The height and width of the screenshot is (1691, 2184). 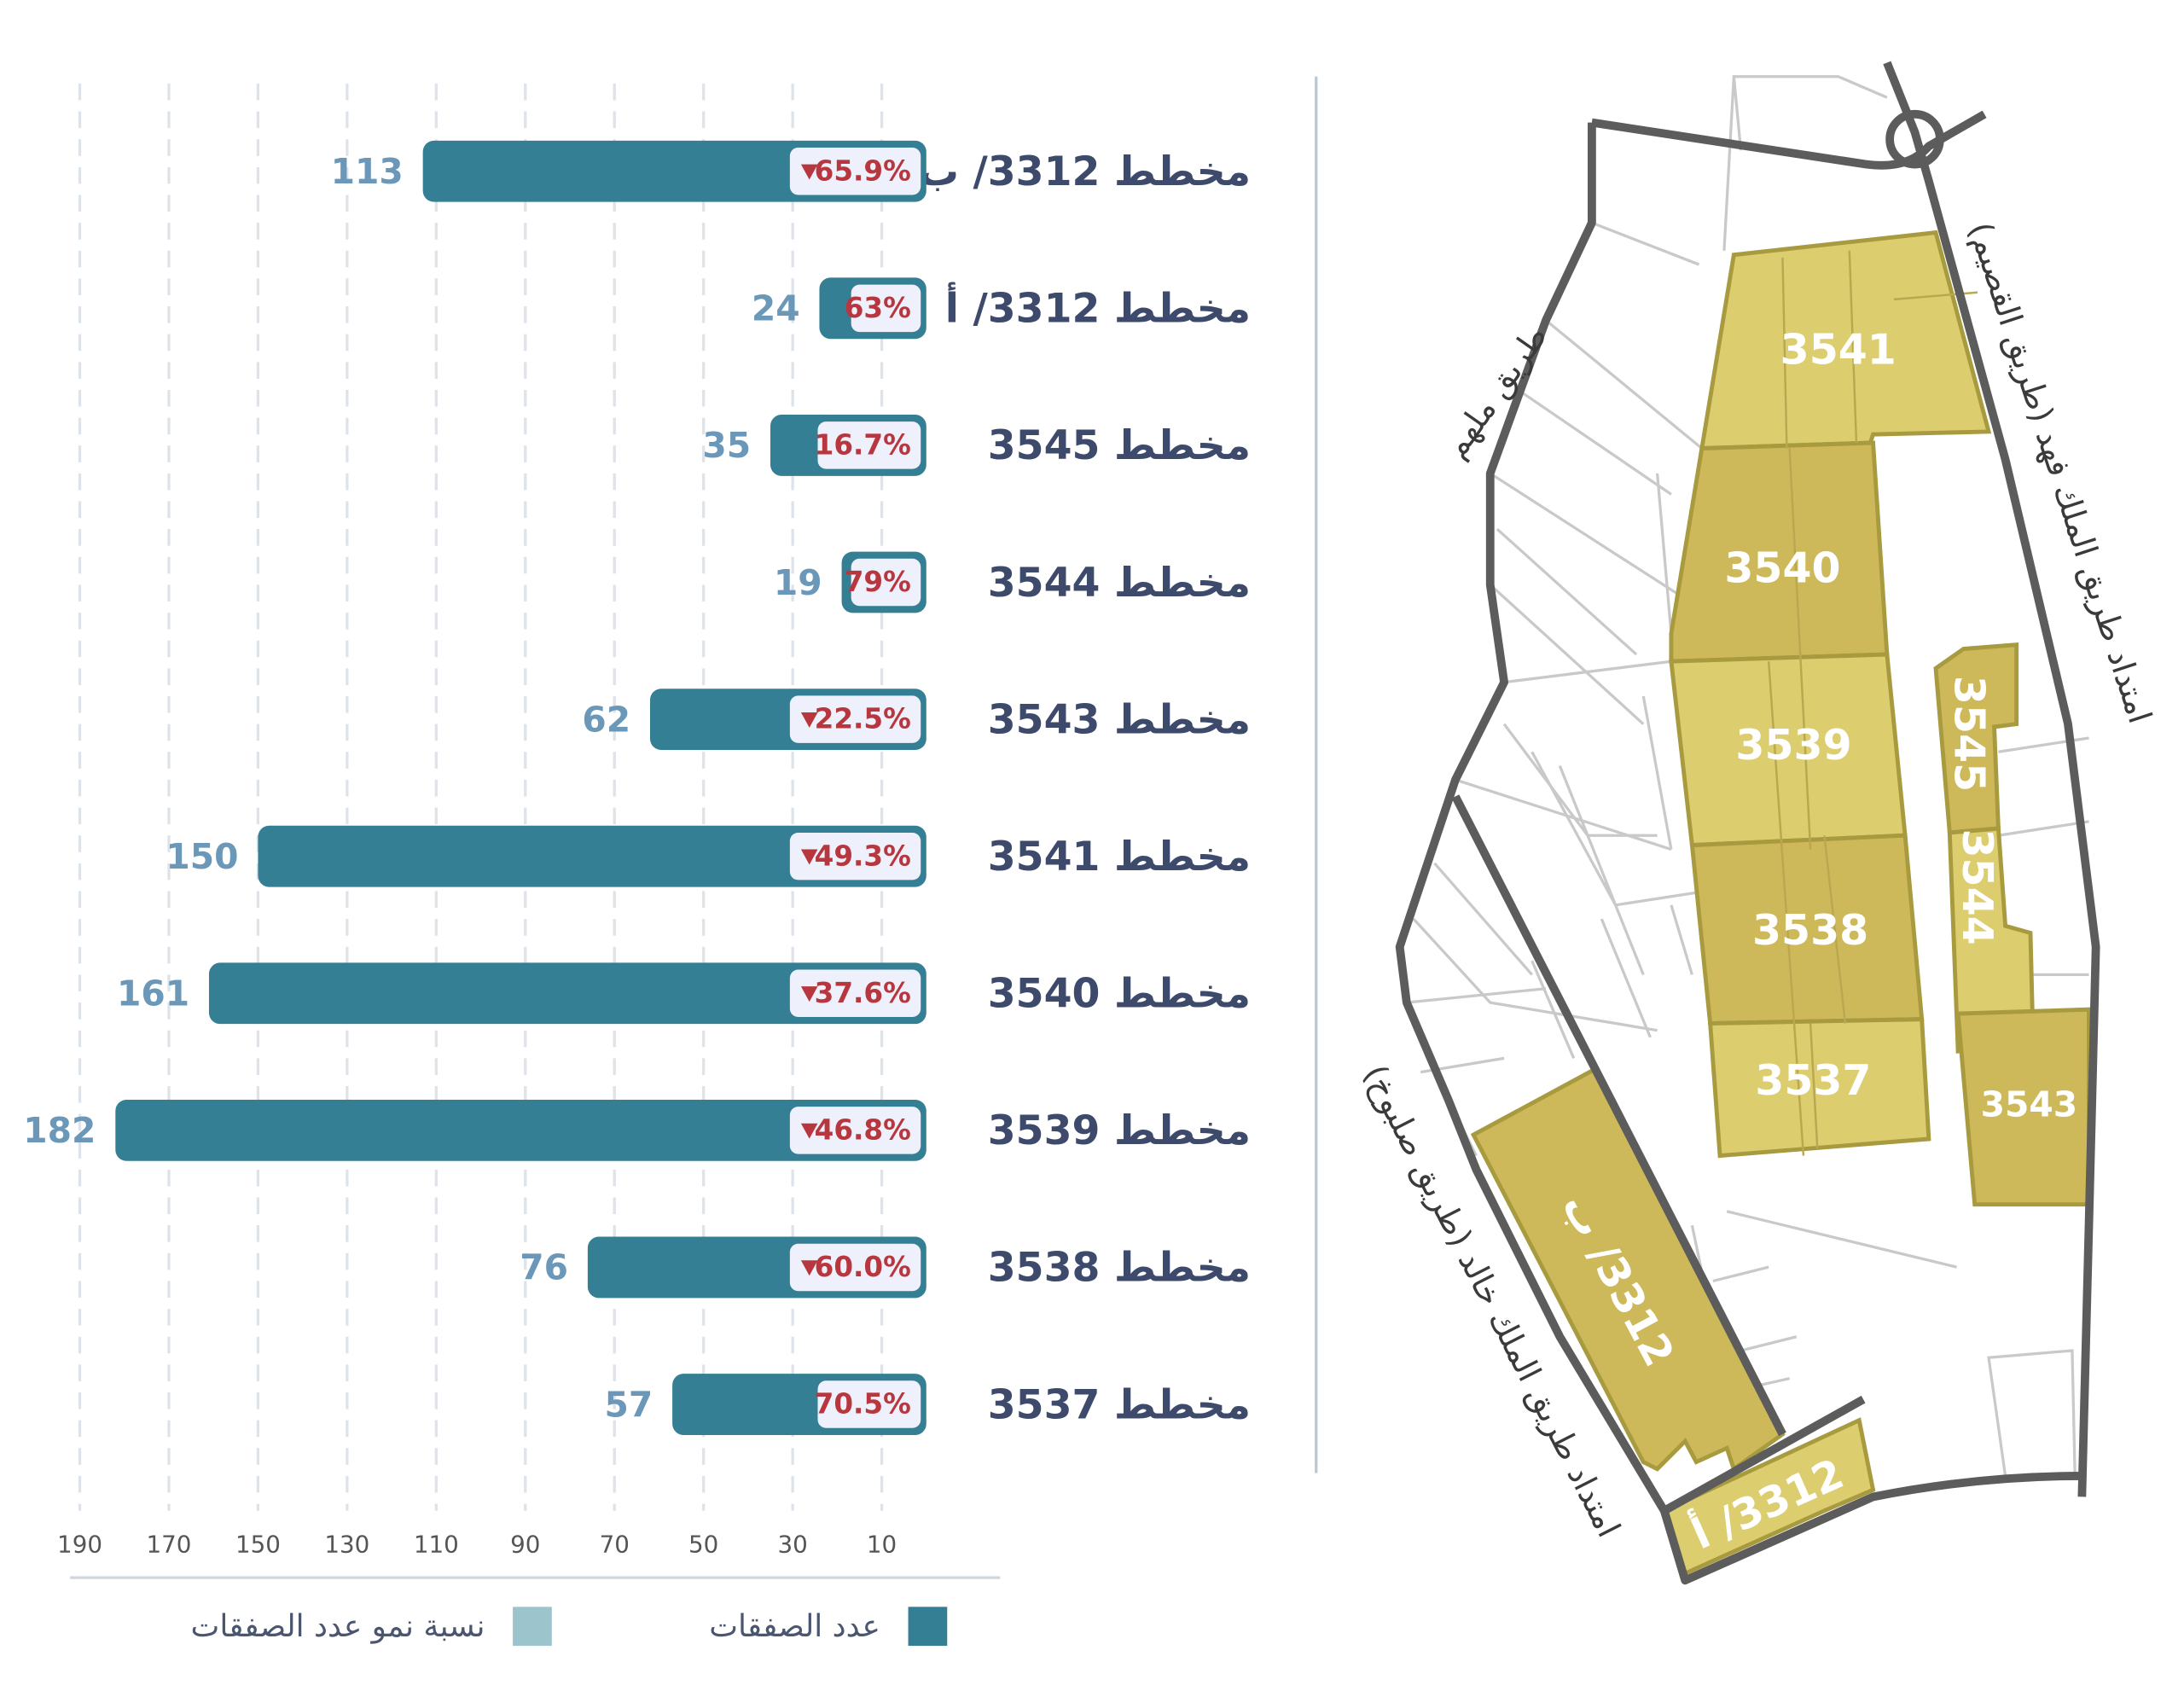 I want to click on growth-label: 49.3%, so click(x=863, y=856).